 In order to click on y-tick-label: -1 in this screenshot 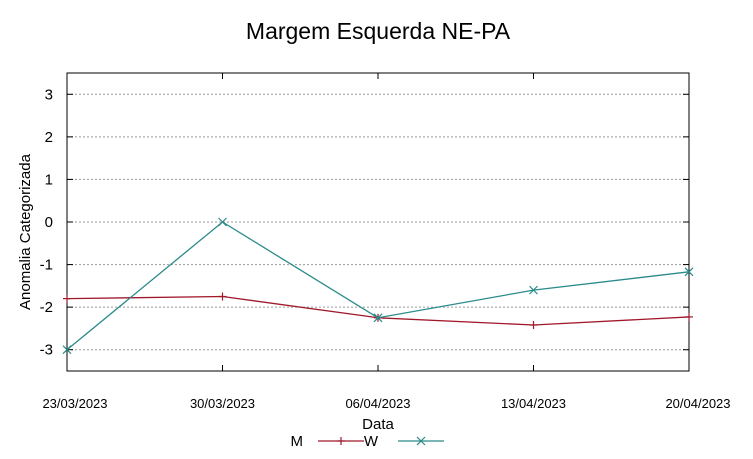, I will do `click(46, 265)`.